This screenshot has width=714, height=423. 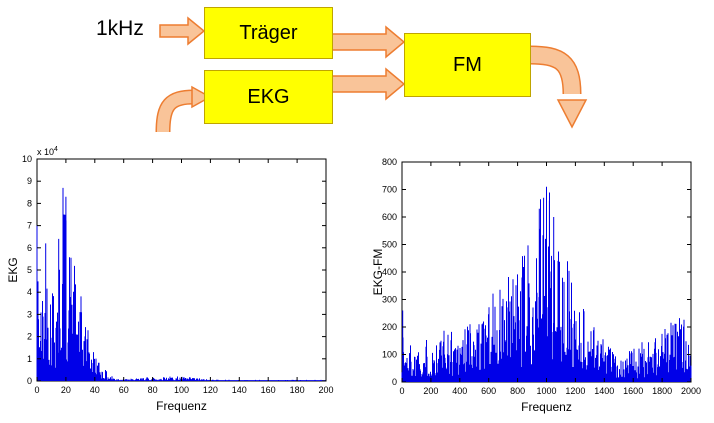 What do you see at coordinates (558, 87) in the screenshot?
I see `curved-arrow-out-of-fm` at bounding box center [558, 87].